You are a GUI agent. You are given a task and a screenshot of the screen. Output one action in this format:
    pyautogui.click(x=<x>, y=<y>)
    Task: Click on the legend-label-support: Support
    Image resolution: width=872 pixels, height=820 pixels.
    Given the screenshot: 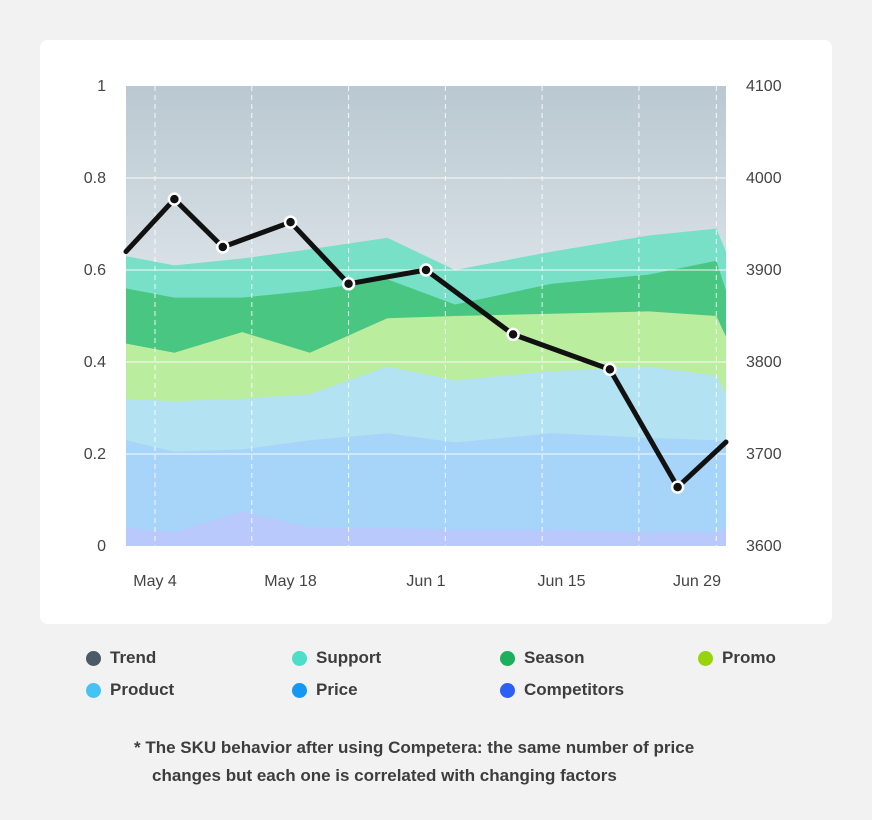 What is the action you would take?
    pyautogui.click(x=349, y=657)
    